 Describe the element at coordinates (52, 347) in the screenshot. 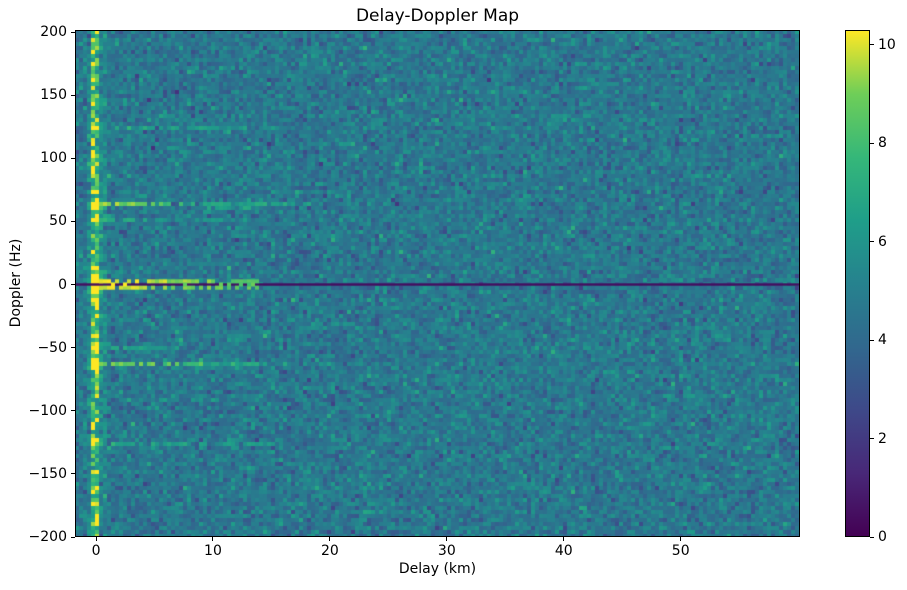

I see `y-tick-label: −50` at that location.